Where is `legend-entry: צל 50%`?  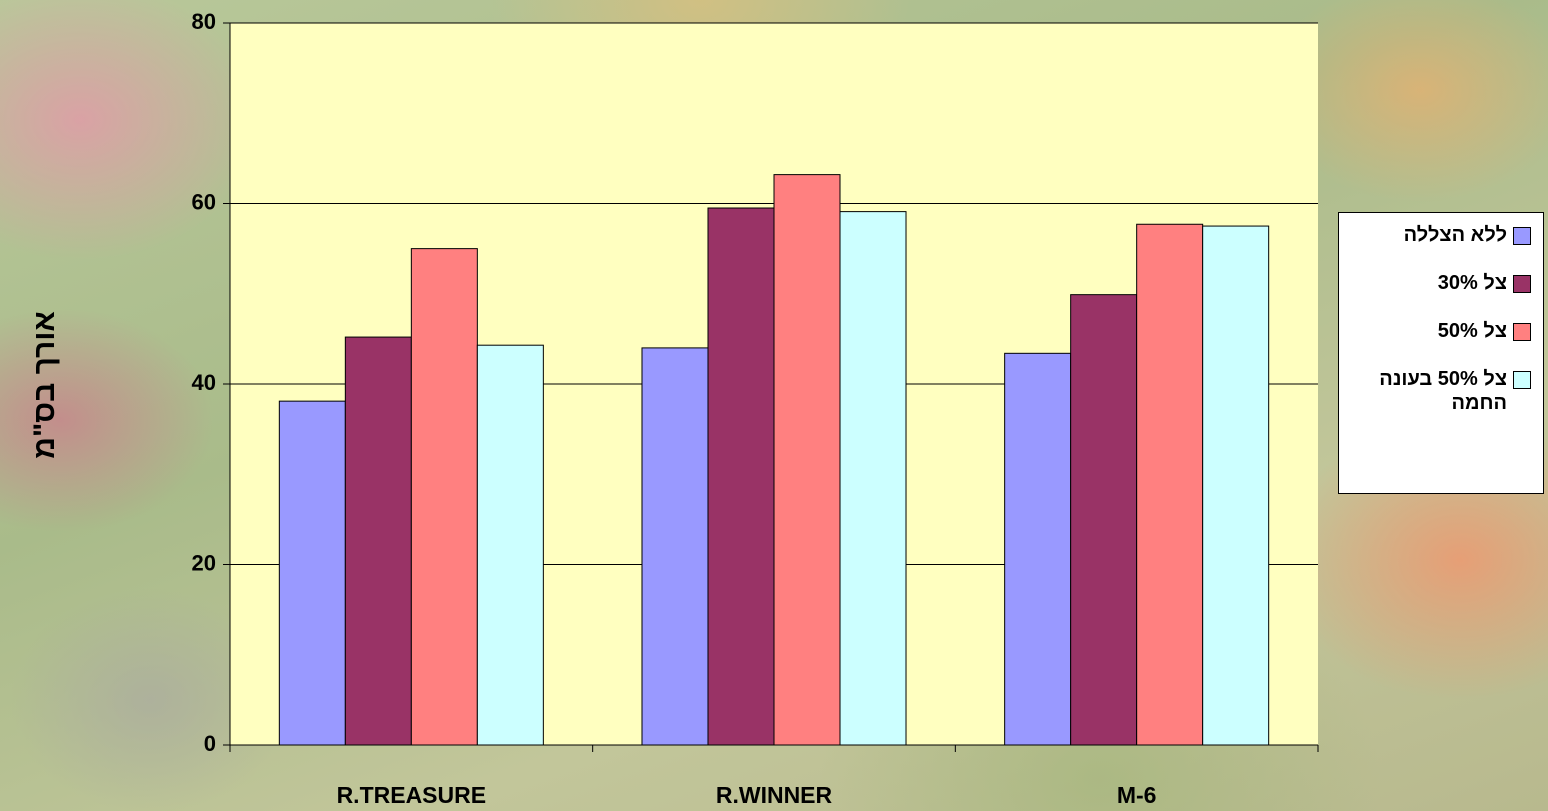
legend-entry: צל 50% is located at coordinates (1437, 331).